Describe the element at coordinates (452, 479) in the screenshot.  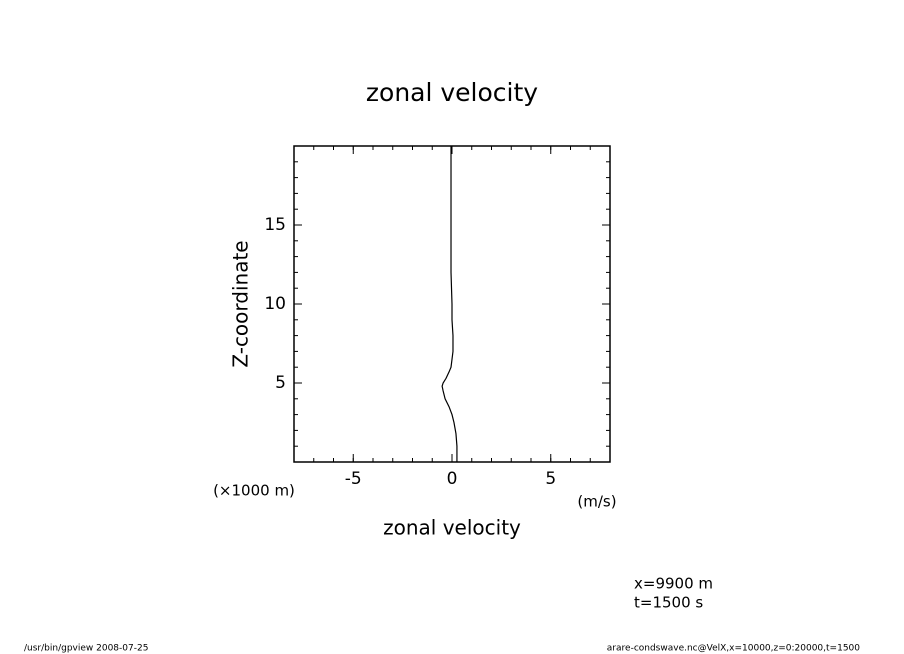
I see `x-tick-label: 0` at that location.